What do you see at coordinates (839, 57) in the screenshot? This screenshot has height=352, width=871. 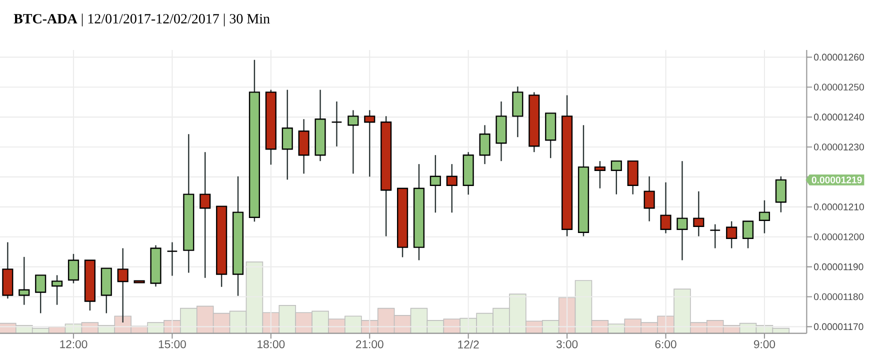 I see `y-tick-label: 0.00001260` at bounding box center [839, 57].